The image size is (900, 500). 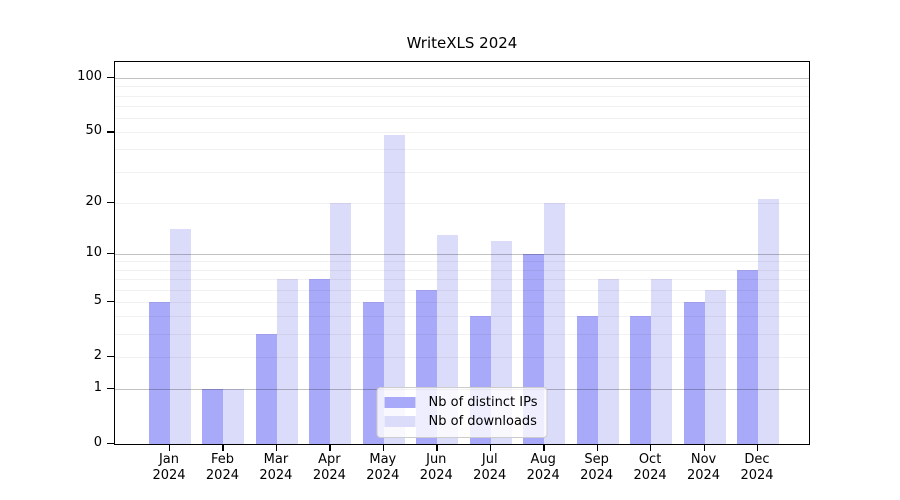 I want to click on x-tick-month: Jan, so click(x=169, y=459).